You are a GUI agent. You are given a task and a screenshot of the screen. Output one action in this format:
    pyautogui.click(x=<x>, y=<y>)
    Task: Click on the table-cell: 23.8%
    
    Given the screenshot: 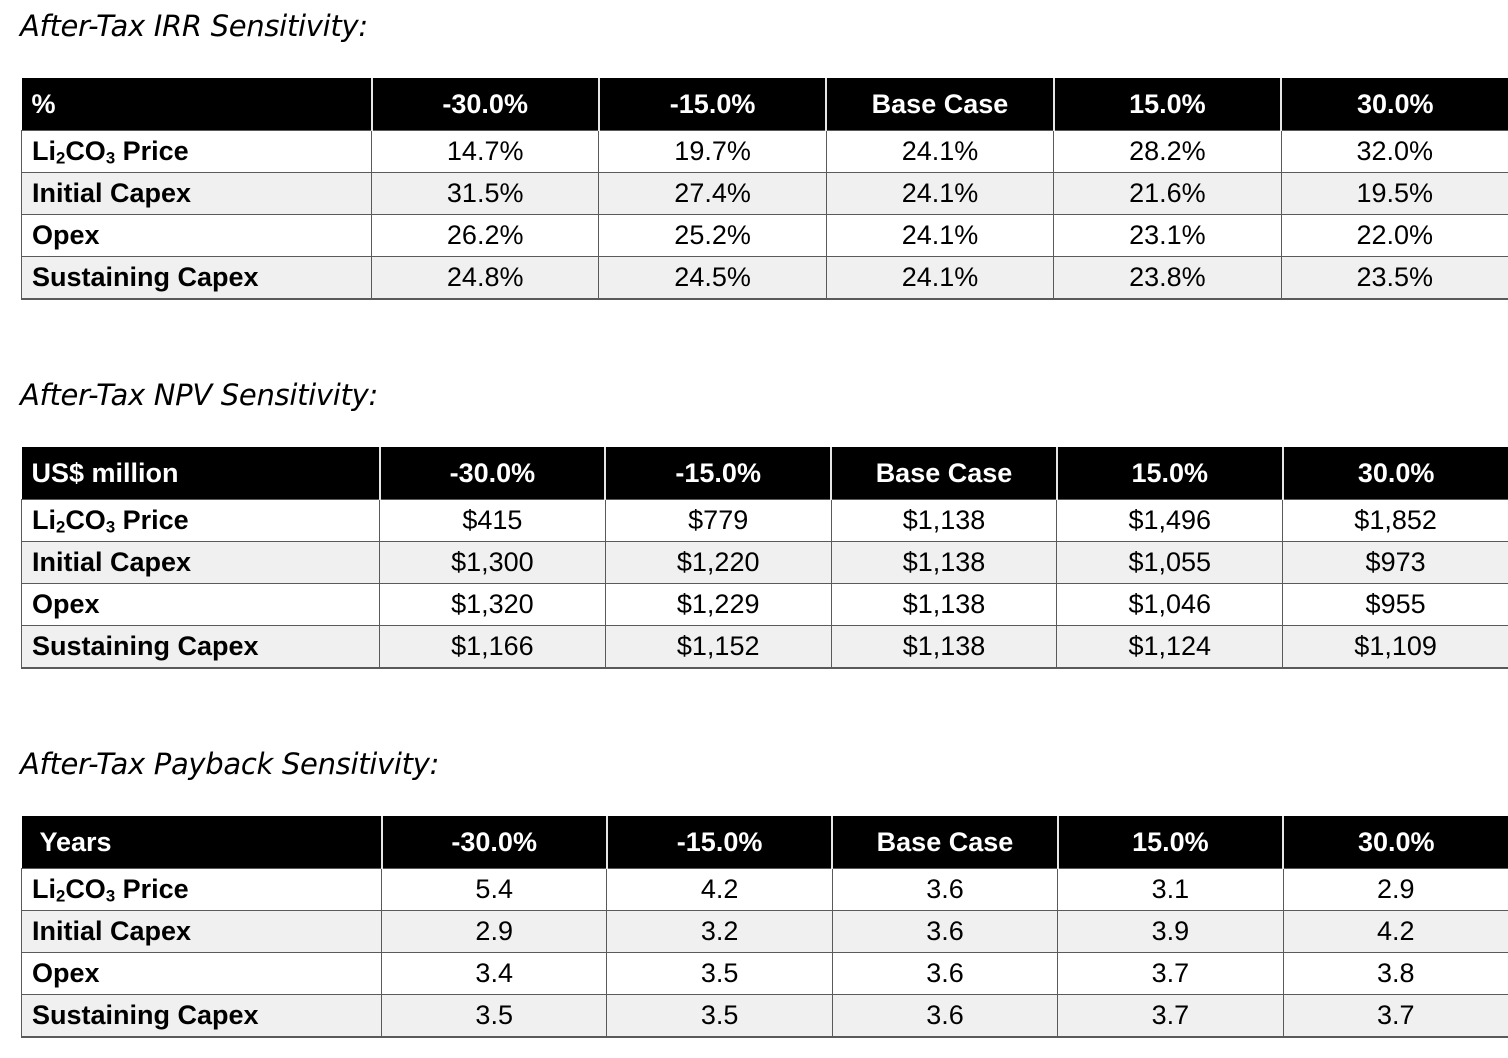 What is the action you would take?
    pyautogui.click(x=1167, y=278)
    